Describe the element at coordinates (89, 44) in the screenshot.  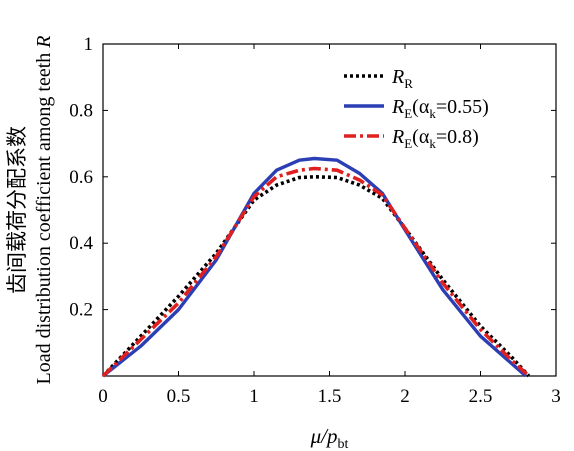
I see `y-tick-label: 1` at that location.